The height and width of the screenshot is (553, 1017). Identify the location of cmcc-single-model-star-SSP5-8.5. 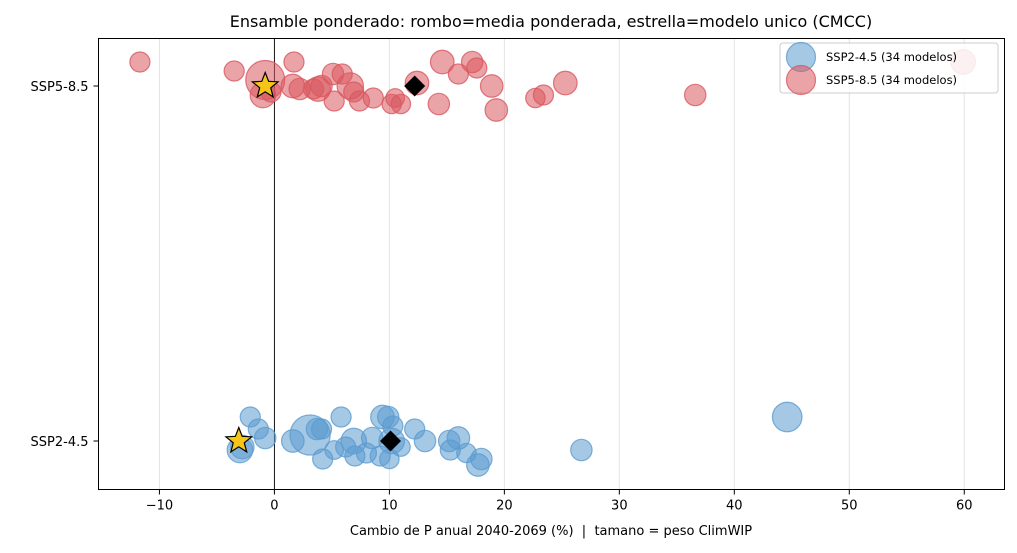
(265, 84).